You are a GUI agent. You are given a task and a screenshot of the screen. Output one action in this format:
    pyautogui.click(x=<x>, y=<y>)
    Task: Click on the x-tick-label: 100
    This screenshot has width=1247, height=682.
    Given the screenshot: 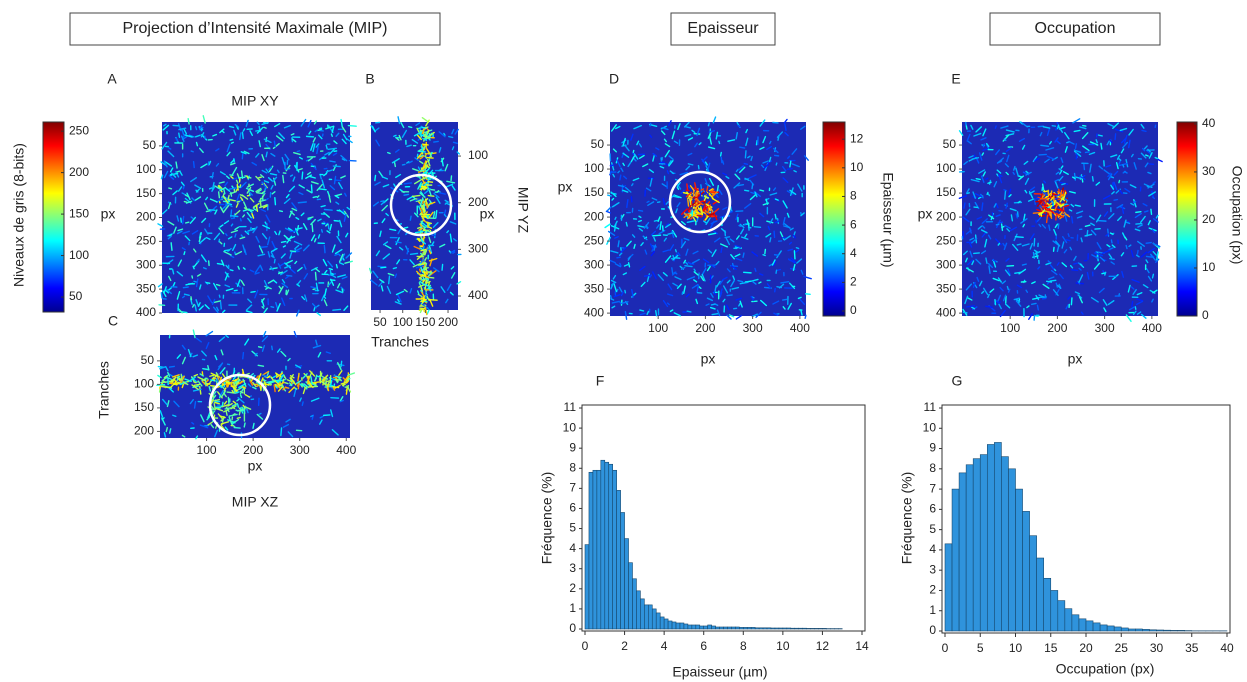 What is the action you would take?
    pyautogui.click(x=403, y=322)
    